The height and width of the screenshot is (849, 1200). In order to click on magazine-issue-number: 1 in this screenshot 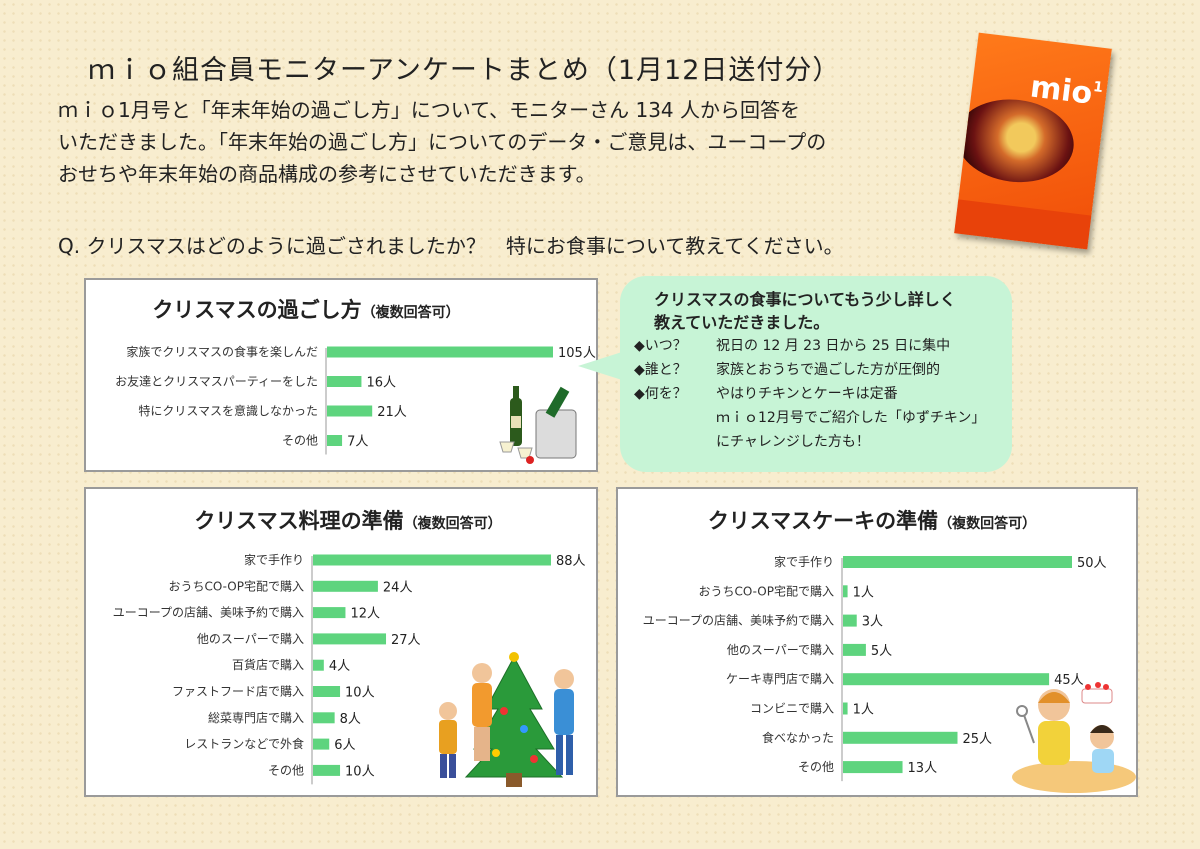, I will do `click(1098, 88)`.